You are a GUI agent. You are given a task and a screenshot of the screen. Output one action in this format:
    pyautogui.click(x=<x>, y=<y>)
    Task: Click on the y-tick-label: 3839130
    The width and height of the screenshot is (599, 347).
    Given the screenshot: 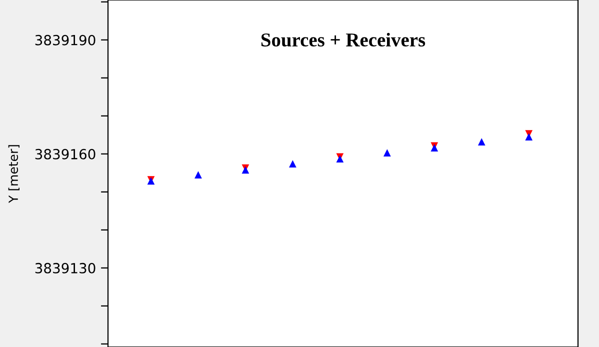 What is the action you would take?
    pyautogui.click(x=65, y=268)
    